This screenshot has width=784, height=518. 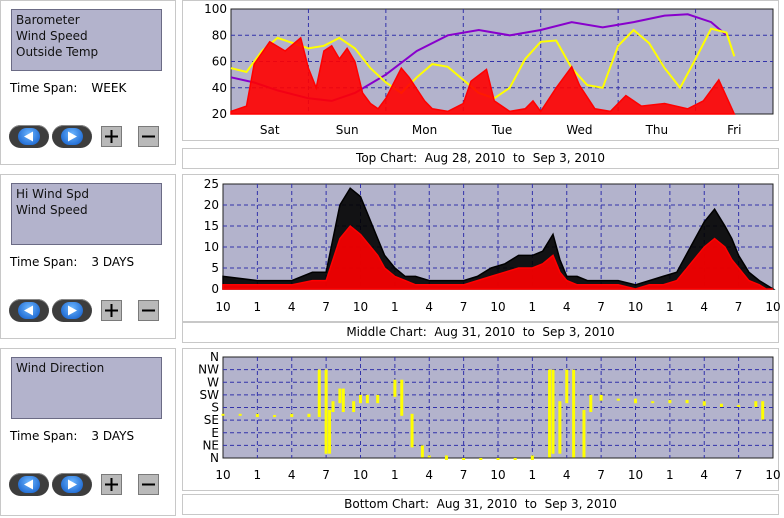 What do you see at coordinates (214, 357) in the screenshot?
I see `y-tick-label: N` at bounding box center [214, 357].